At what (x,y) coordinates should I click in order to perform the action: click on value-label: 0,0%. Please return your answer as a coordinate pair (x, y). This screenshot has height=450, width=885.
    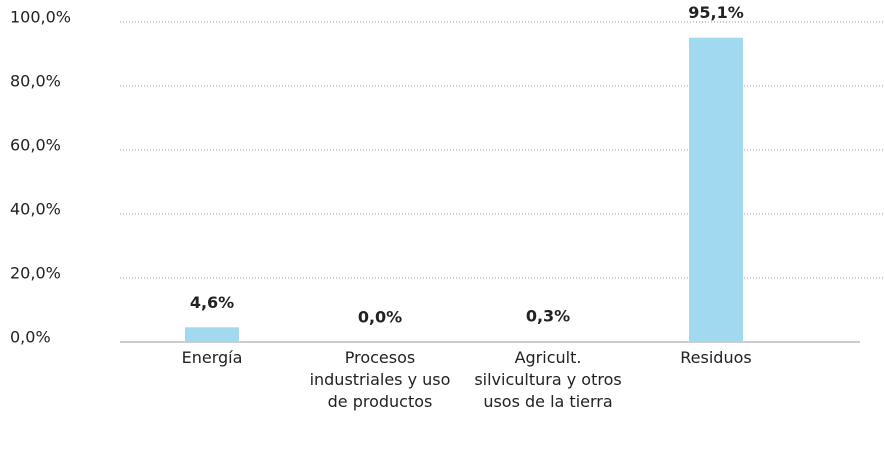
    Looking at the image, I should click on (380, 317).